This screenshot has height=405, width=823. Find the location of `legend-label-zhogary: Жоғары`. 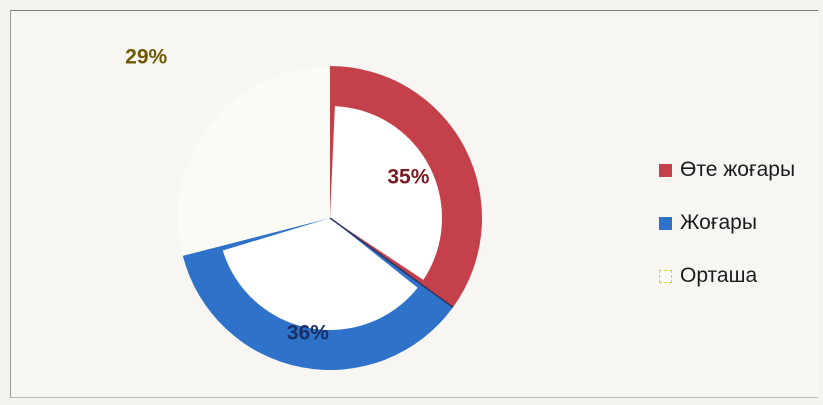

legend-label-zhogary: Жоғары is located at coordinates (718, 222).